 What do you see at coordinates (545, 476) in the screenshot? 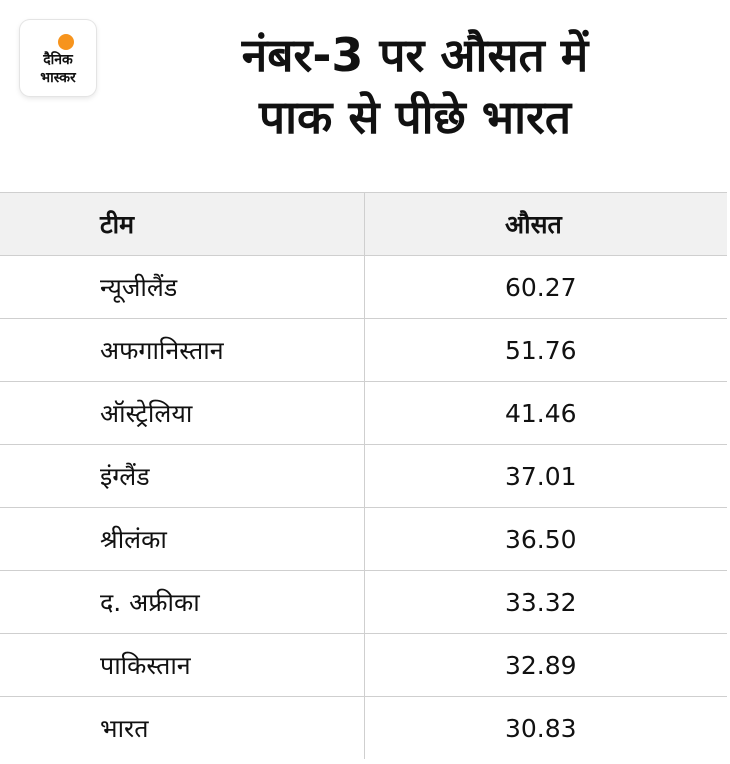
I see `average-cell: 37.01` at bounding box center [545, 476].